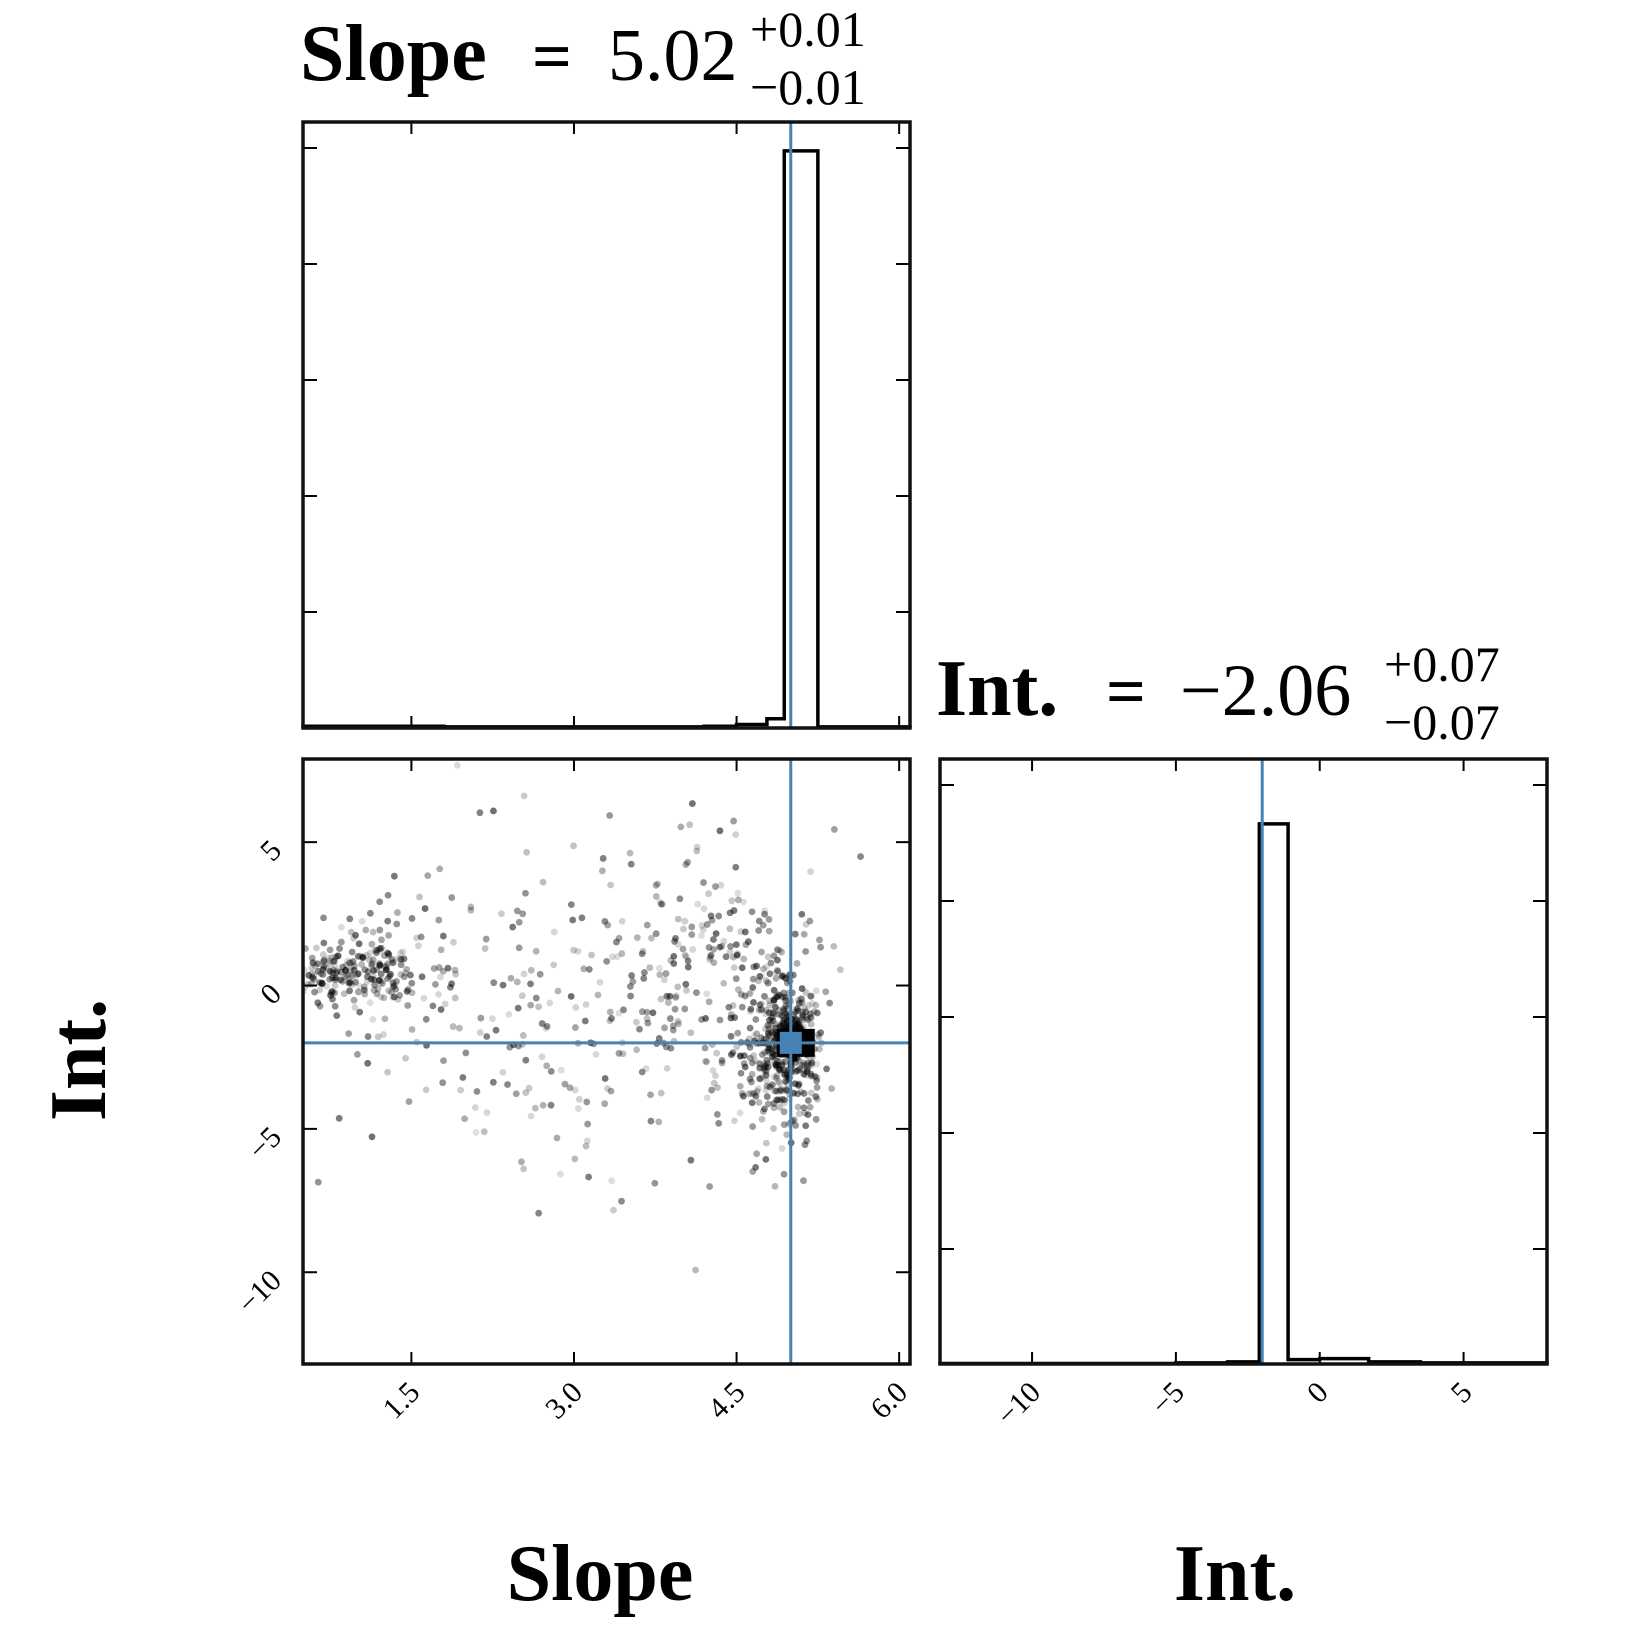 The image size is (1650, 1650). What do you see at coordinates (1168, 1399) in the screenshot?
I see `int-hist-xtick-label: −5` at bounding box center [1168, 1399].